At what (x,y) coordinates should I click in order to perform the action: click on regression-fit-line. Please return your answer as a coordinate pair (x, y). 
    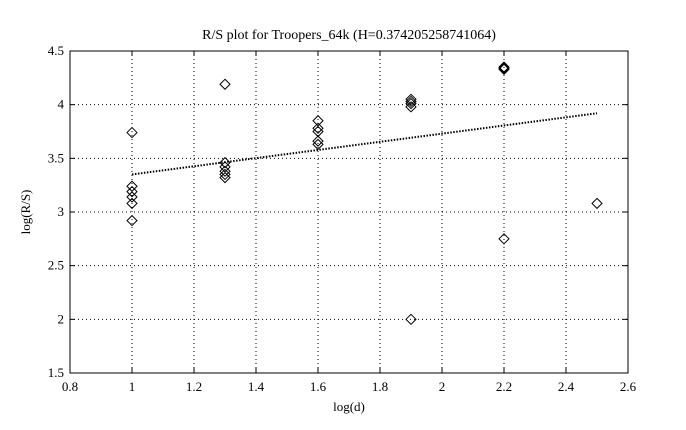
    Looking at the image, I should click on (364, 144).